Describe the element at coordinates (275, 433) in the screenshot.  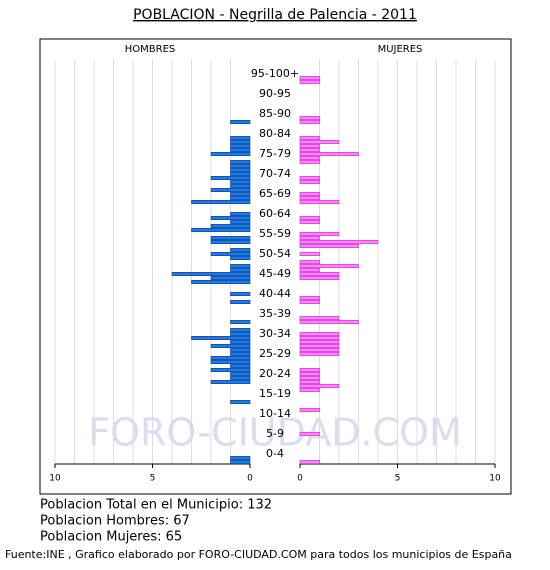
I see `watermark: FORO-CIUDAD.COM` at that location.